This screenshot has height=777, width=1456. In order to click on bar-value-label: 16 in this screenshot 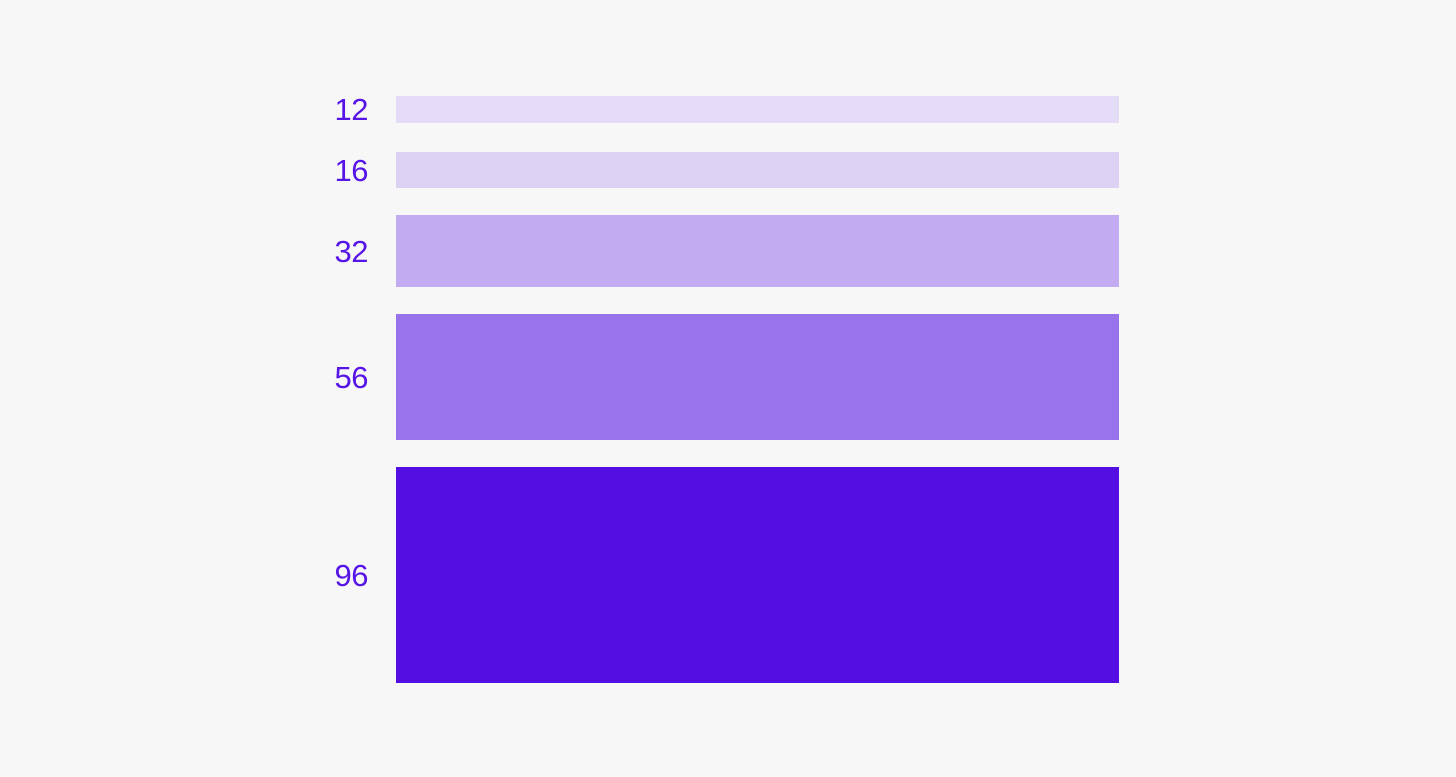, I will do `click(351, 170)`.